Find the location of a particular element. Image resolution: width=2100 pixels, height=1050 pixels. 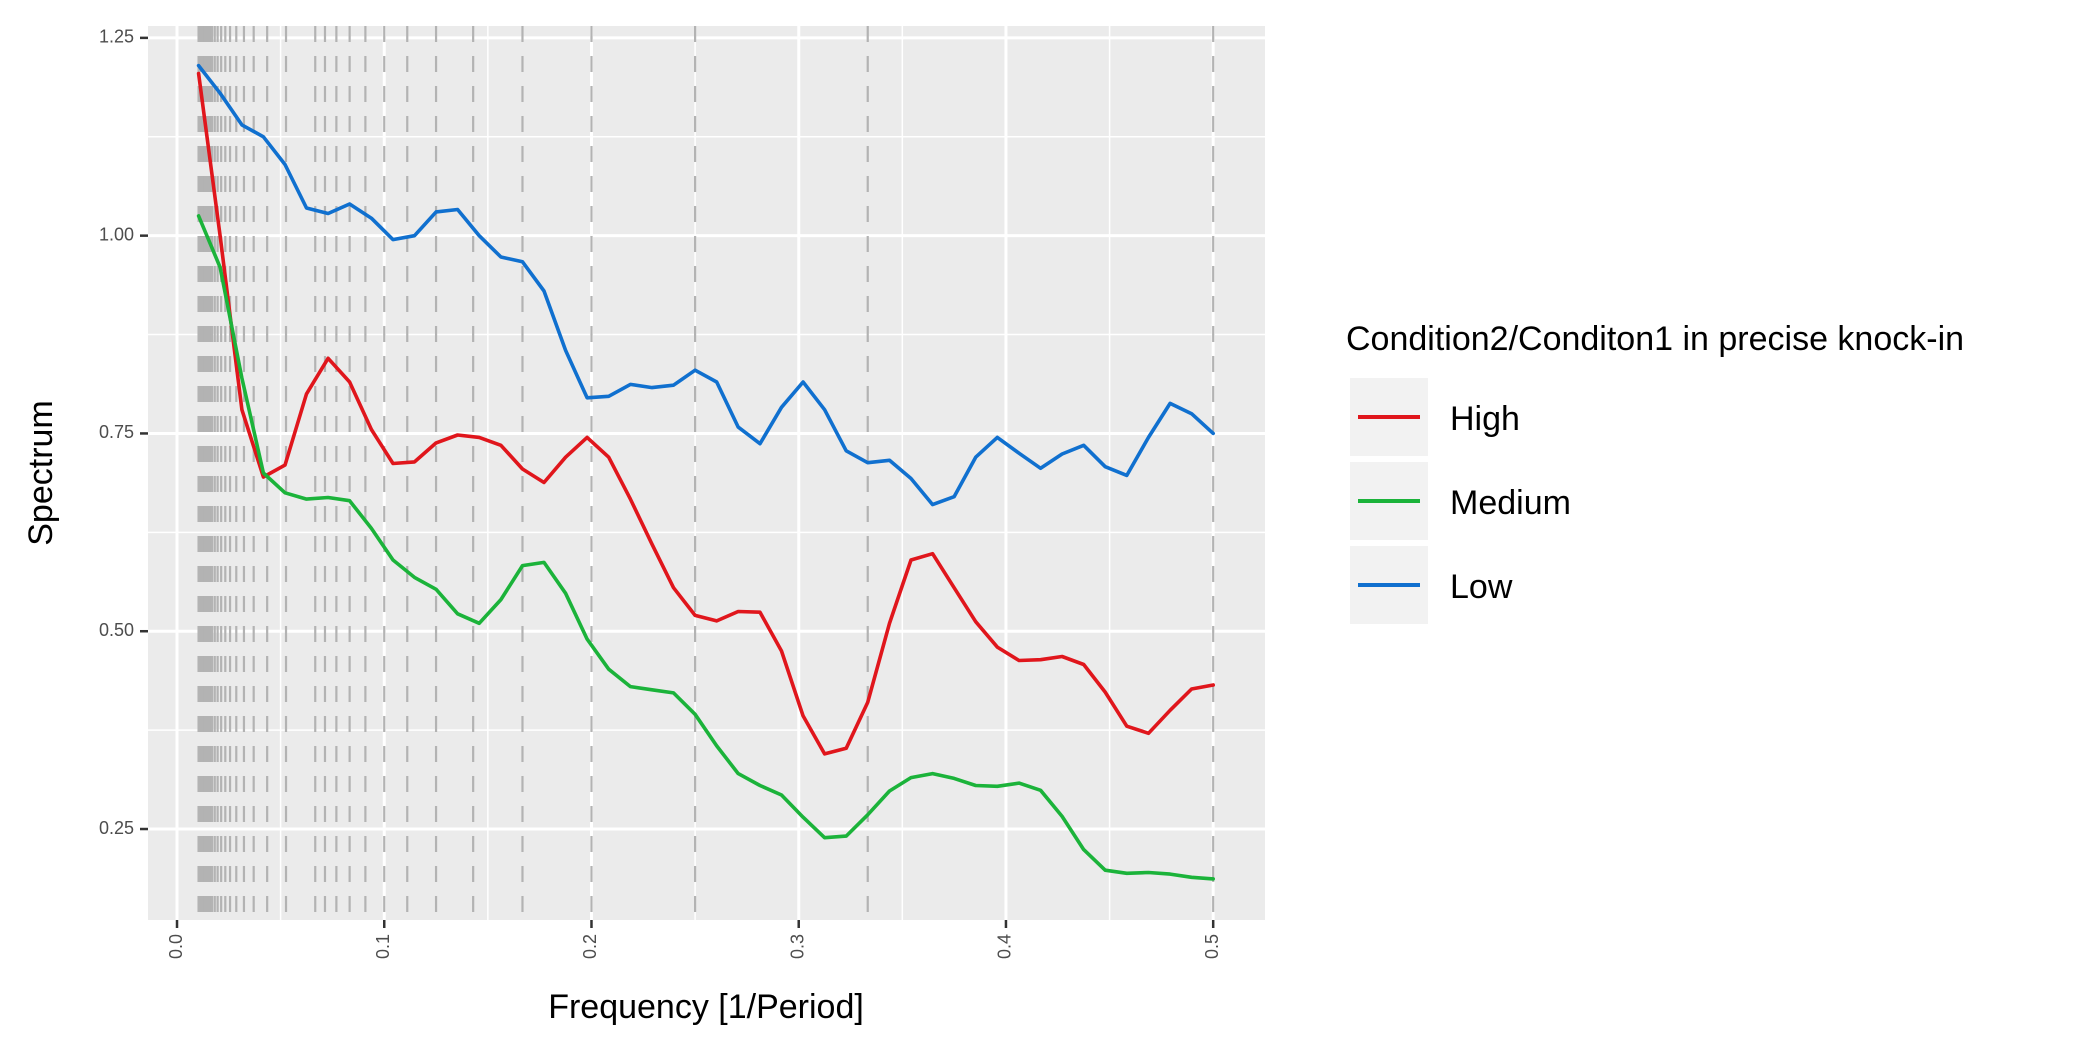

x-axis: 0.0 0.1 0.2 0.3 0.4 0.5 is located at coordinates (694, 939).